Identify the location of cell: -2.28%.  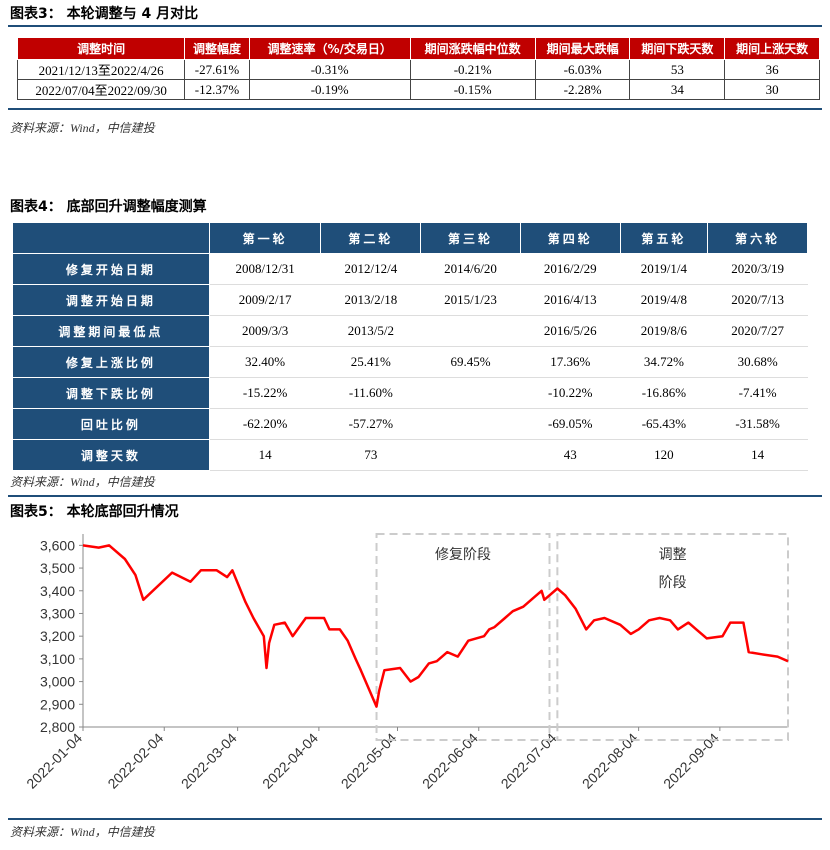
(582, 89).